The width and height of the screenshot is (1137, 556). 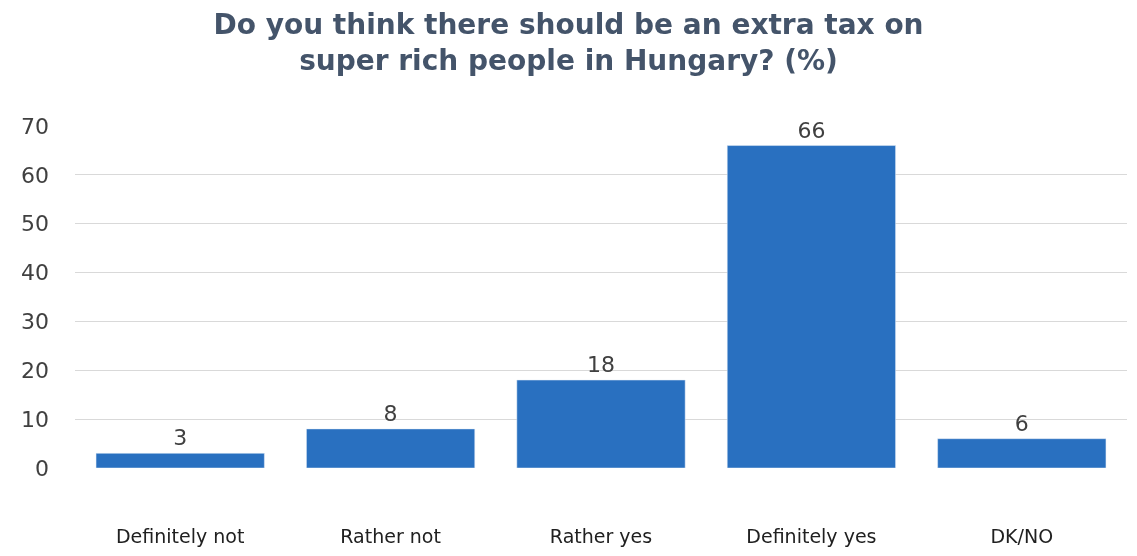 What do you see at coordinates (390, 536) in the screenshot?
I see `x-tick-label: Rather not` at bounding box center [390, 536].